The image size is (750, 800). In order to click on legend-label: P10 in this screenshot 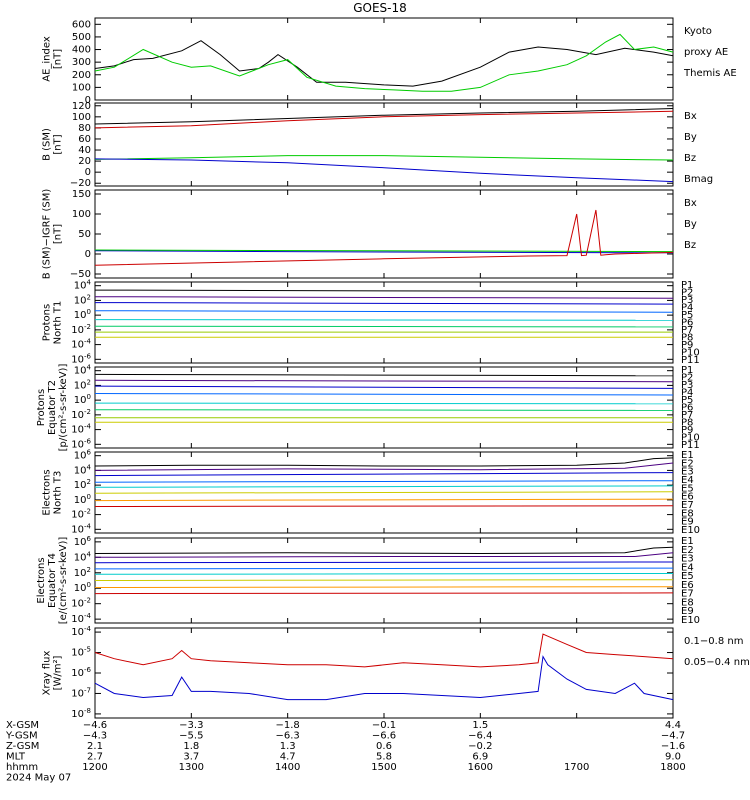, I will do `click(690, 438)`.